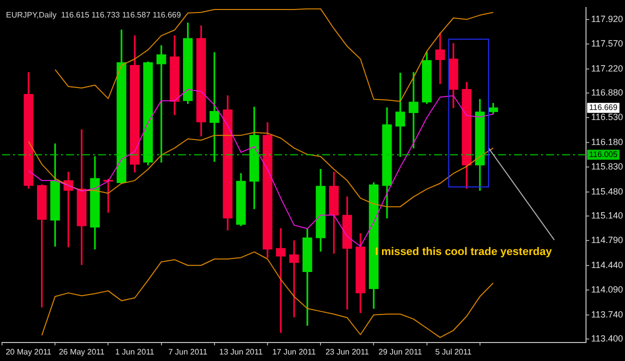  What do you see at coordinates (82, 351) in the screenshot?
I see `x-tick-label: 26 May 2011` at bounding box center [82, 351].